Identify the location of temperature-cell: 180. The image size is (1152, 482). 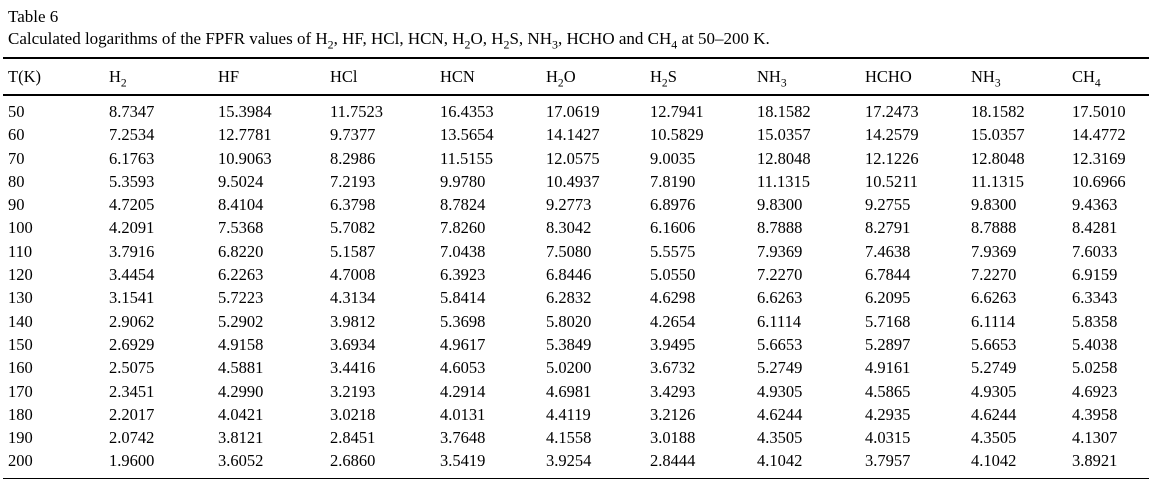
(20, 414).